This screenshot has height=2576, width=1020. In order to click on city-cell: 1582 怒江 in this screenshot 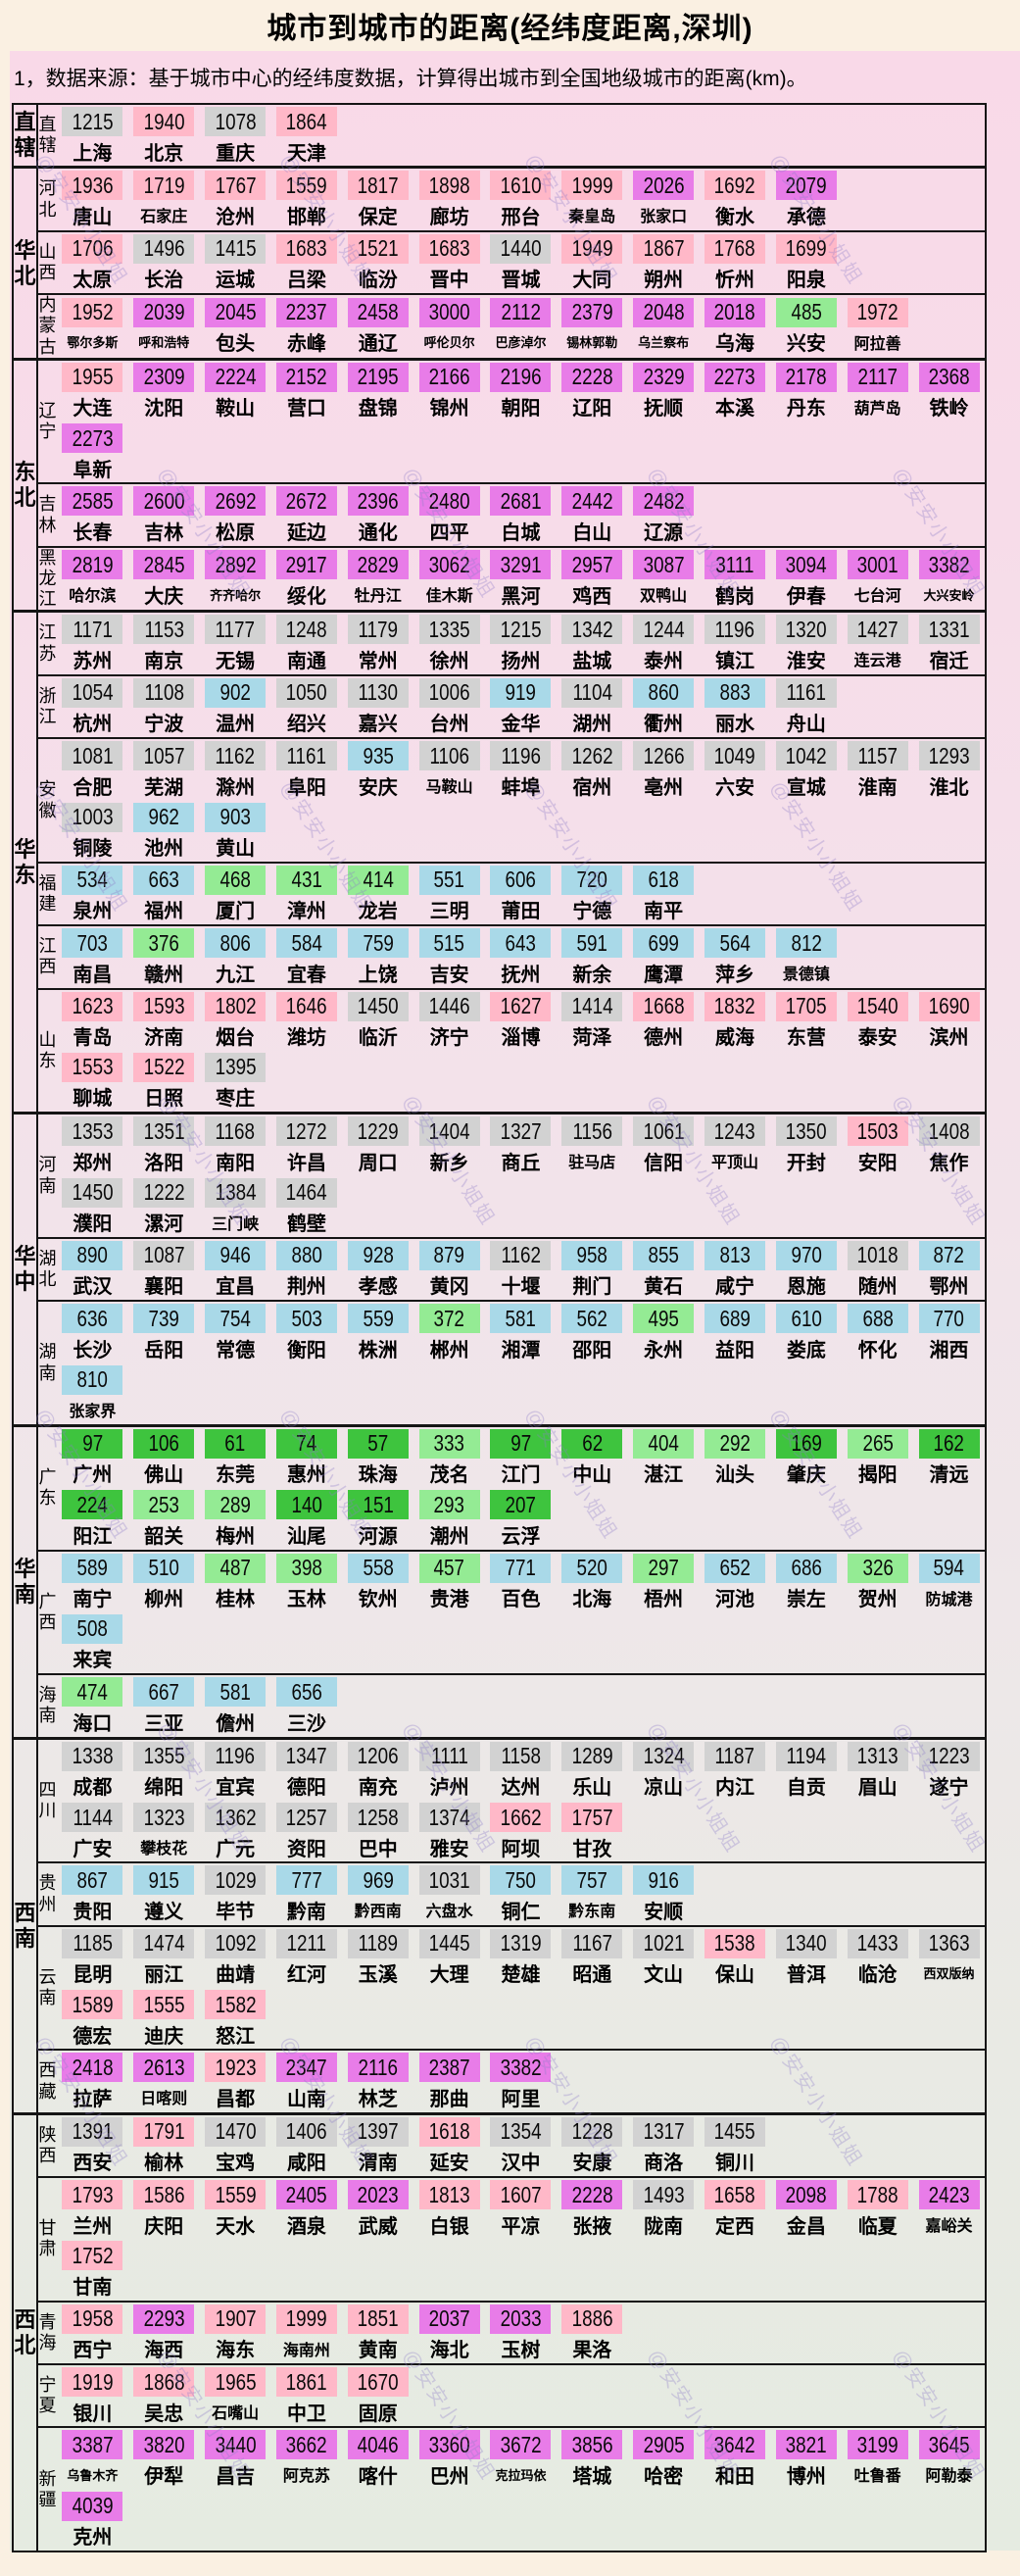, I will do `click(235, 2018)`.